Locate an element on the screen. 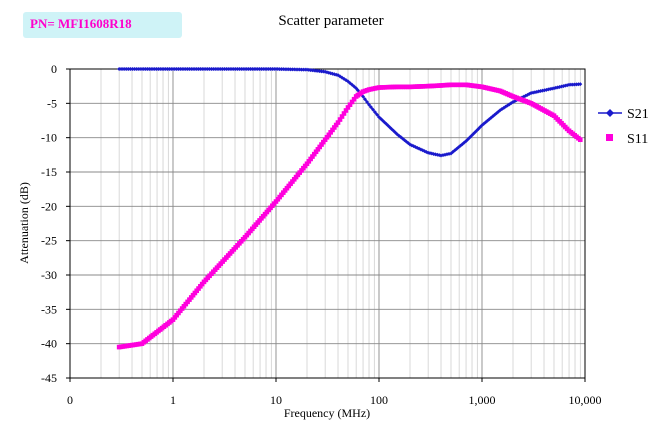  y-tick-label: -20 is located at coordinates (49, 206).